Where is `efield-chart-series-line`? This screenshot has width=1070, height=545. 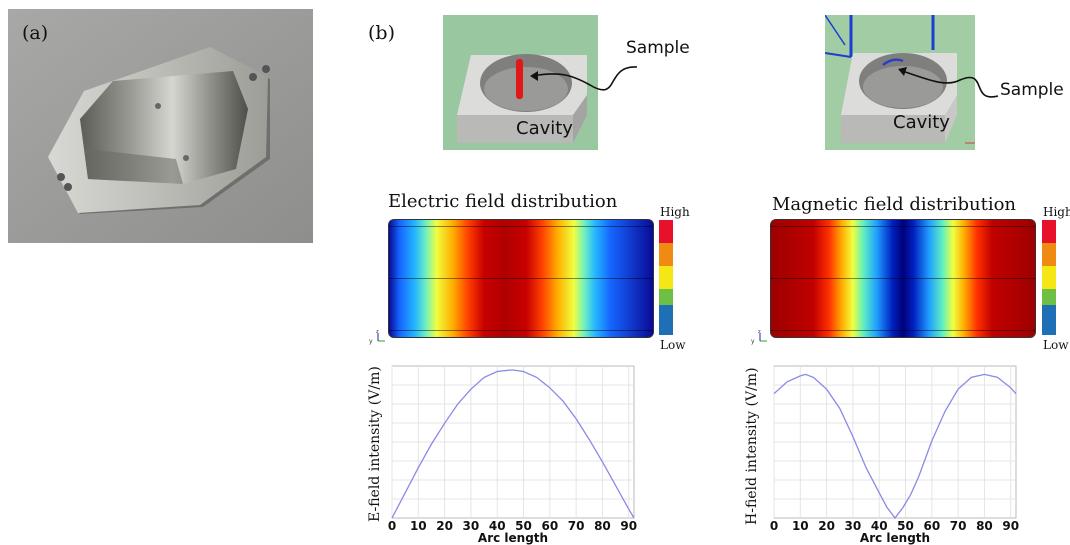 efield-chart-series-line is located at coordinates (513, 444).